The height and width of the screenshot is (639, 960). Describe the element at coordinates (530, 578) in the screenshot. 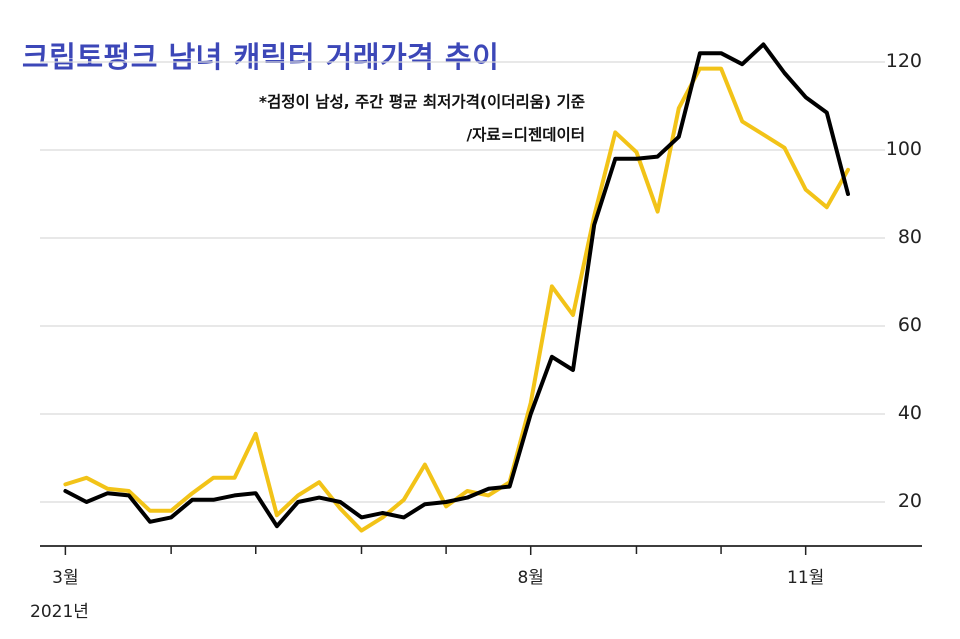

I see `x-tick-label: 8월` at that location.